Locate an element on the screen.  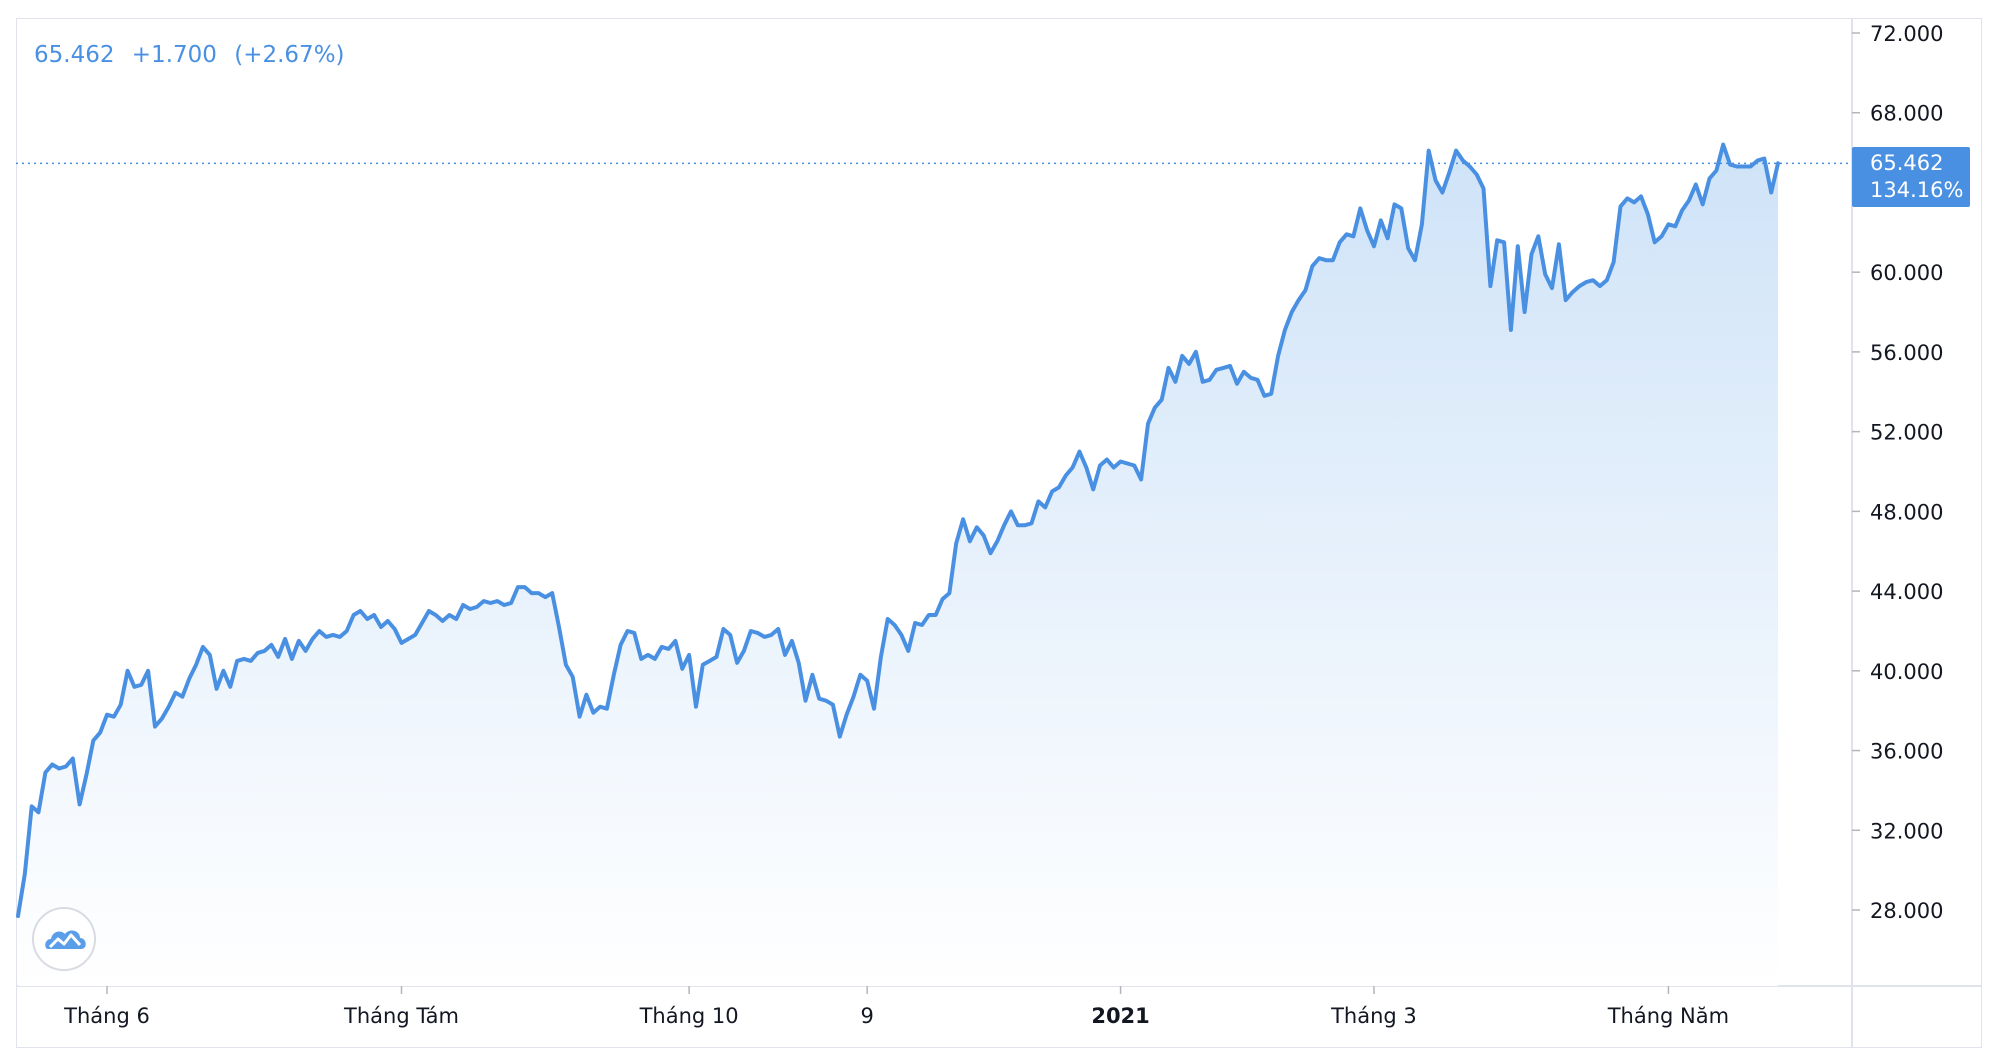
x-tick-label: Tháng 3 is located at coordinates (1373, 1016).